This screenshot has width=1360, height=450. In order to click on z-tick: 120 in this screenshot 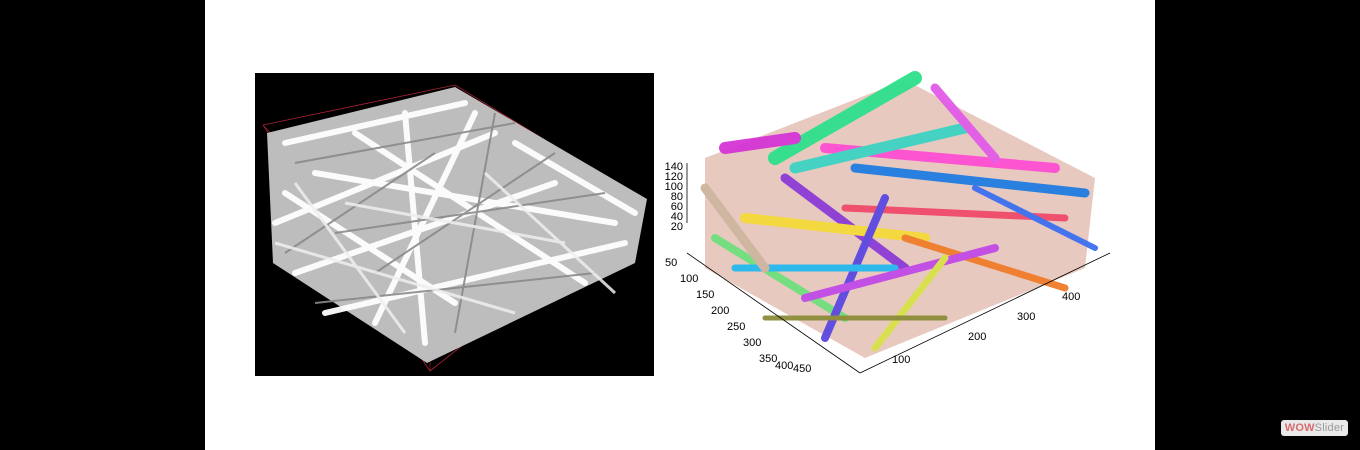, I will do `click(674, 177)`.